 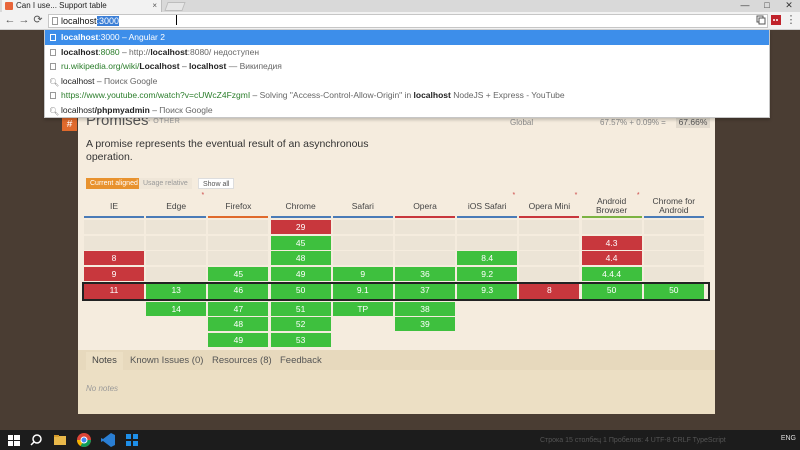 I want to click on version-cell: 9.2, so click(x=487, y=273).